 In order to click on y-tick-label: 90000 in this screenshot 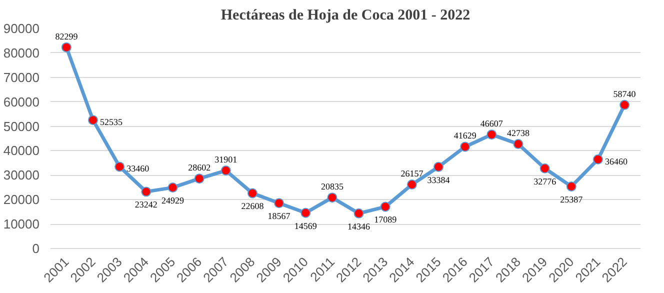, I will do `click(21, 28)`.